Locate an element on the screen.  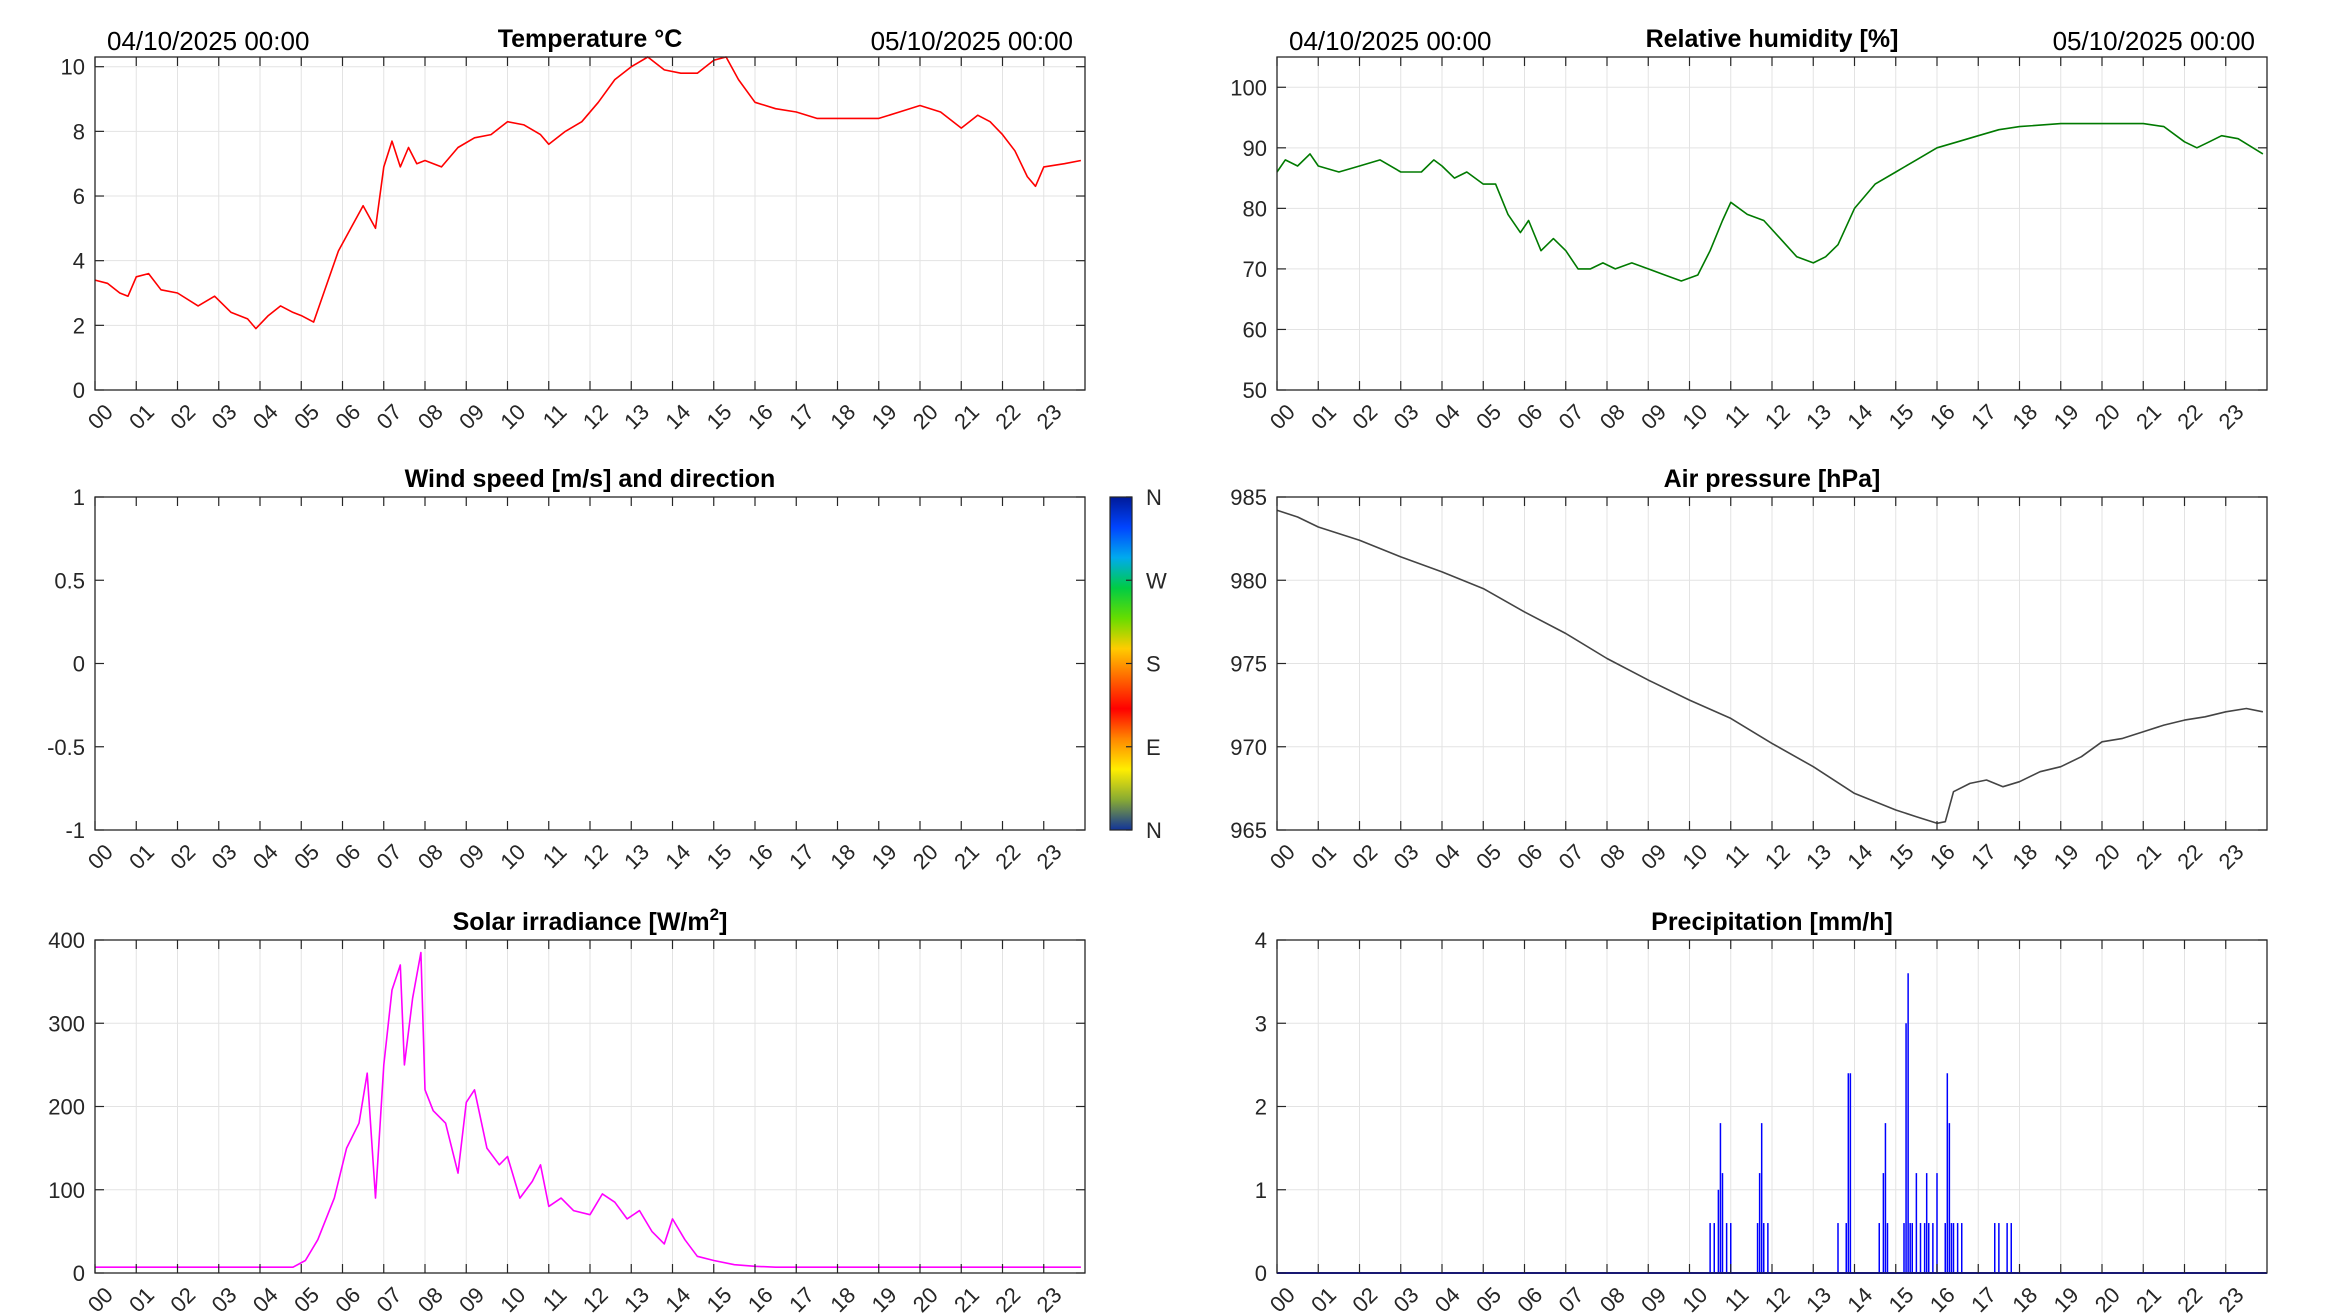
x-tick-label: 03 is located at coordinates (1406, 856).